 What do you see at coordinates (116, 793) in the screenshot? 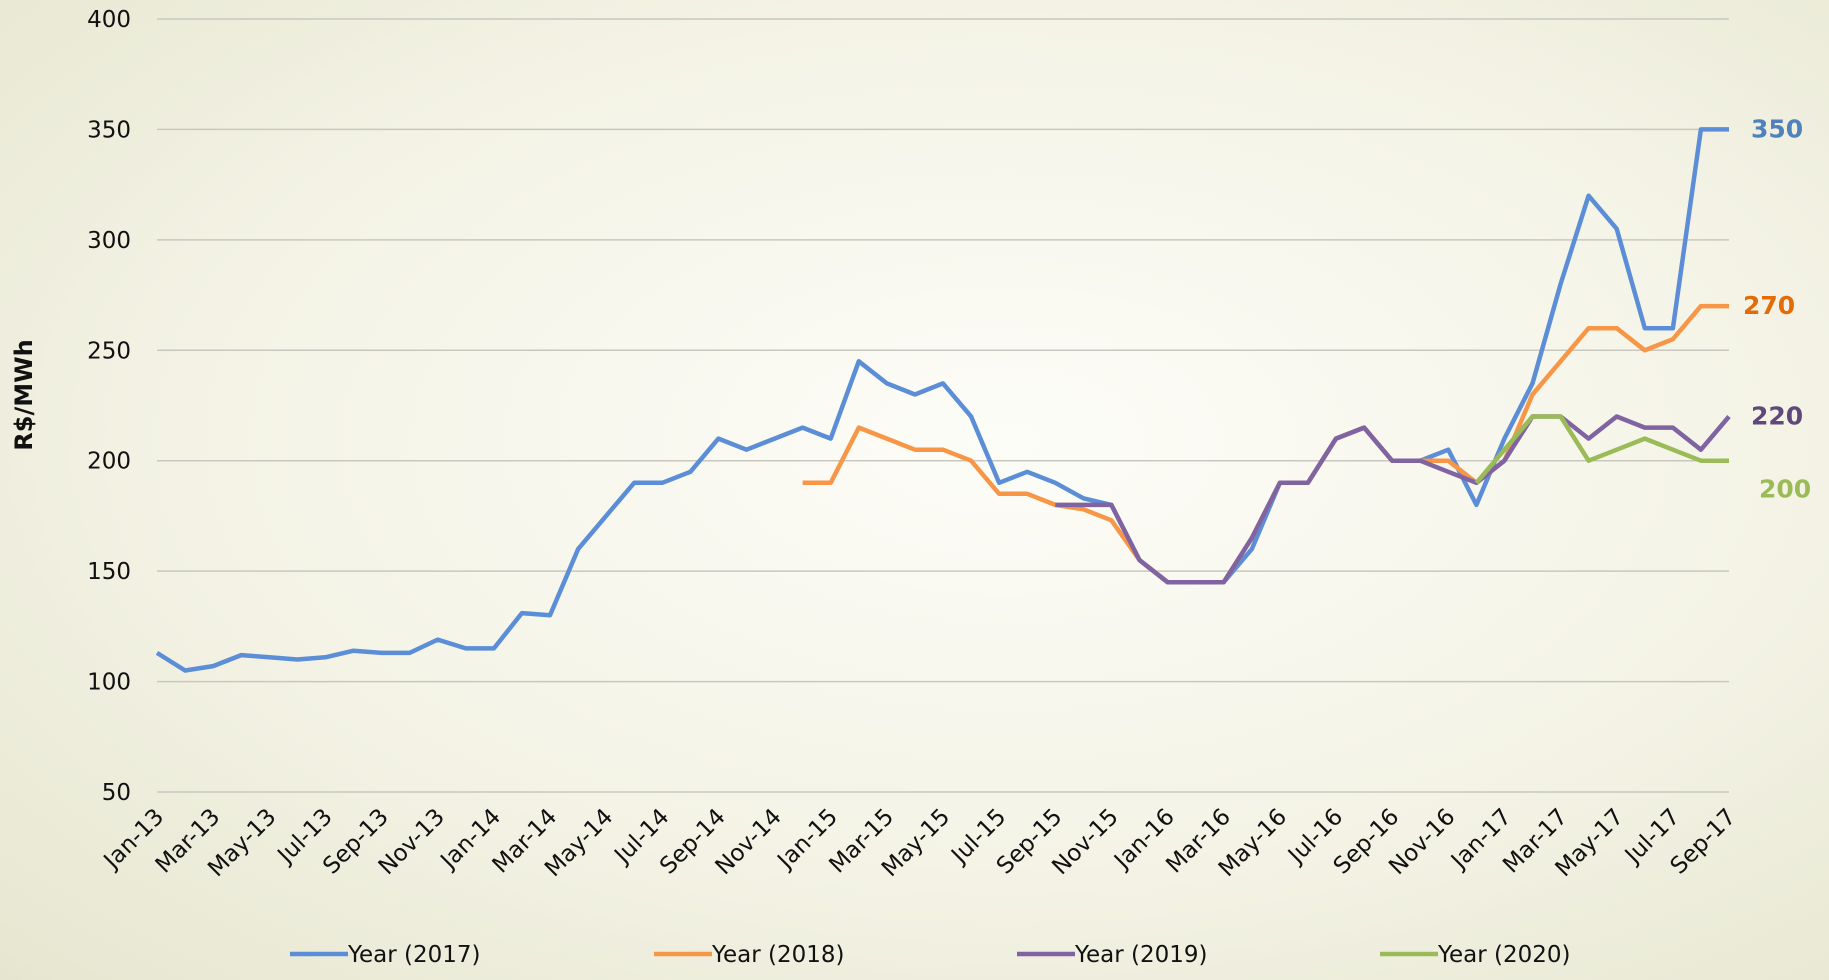
I see `y-tick-label: 50` at bounding box center [116, 793].